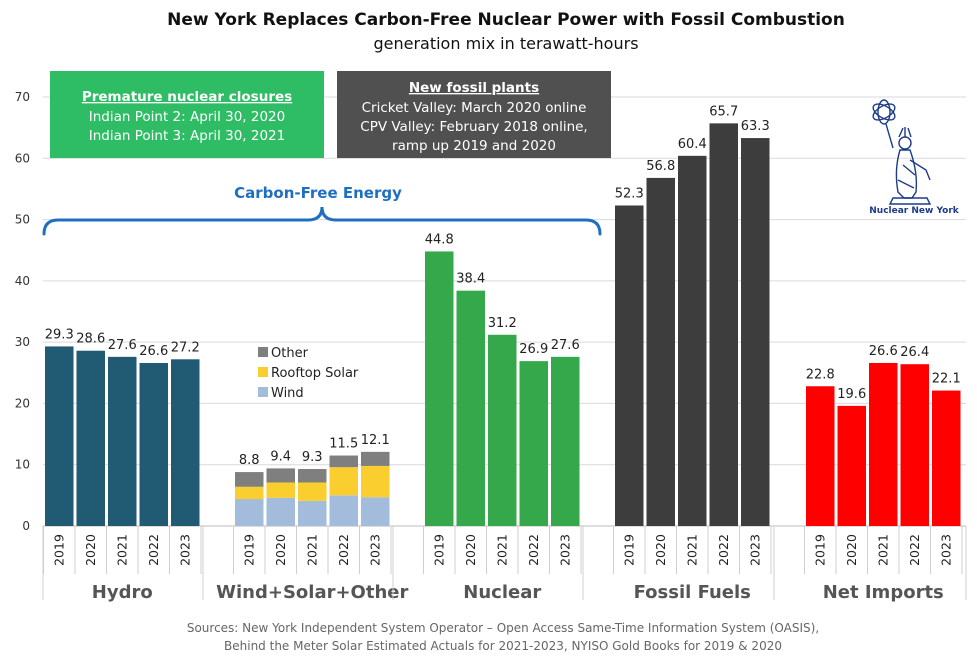  I want to click on legend-label: Wind, so click(287, 393).